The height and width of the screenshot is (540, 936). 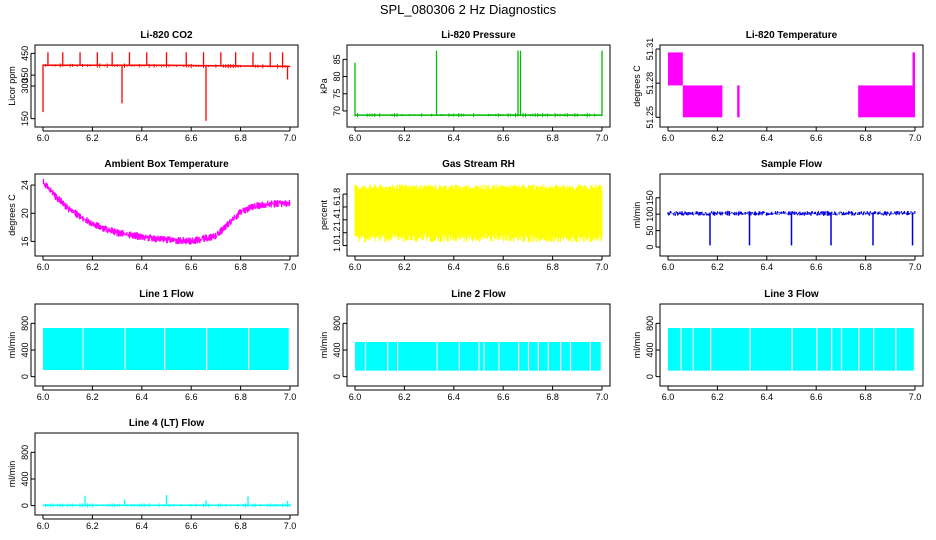 I want to click on y-tick-label: 51.25, so click(x=650, y=117).